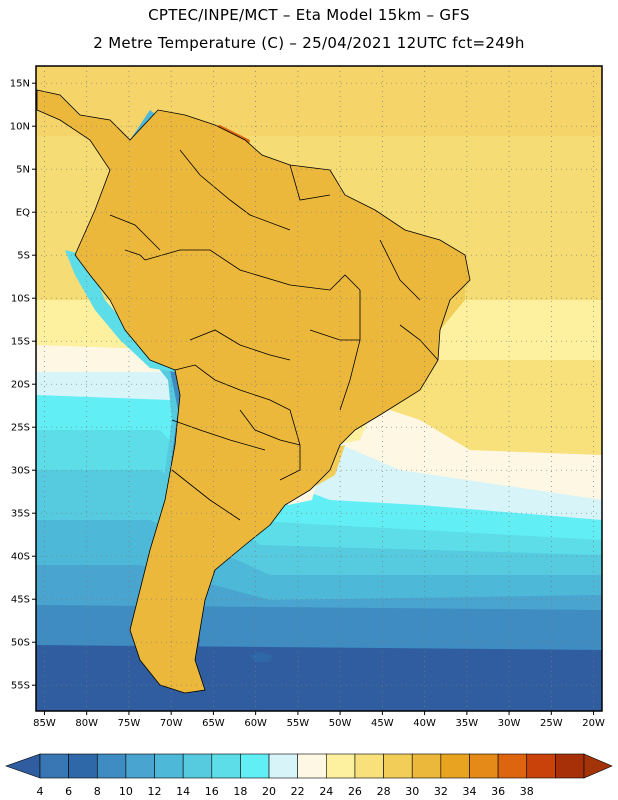 This screenshot has height=800, width=618. Describe the element at coordinates (593, 723) in the screenshot. I see `lon-tick-label: 20W` at that location.